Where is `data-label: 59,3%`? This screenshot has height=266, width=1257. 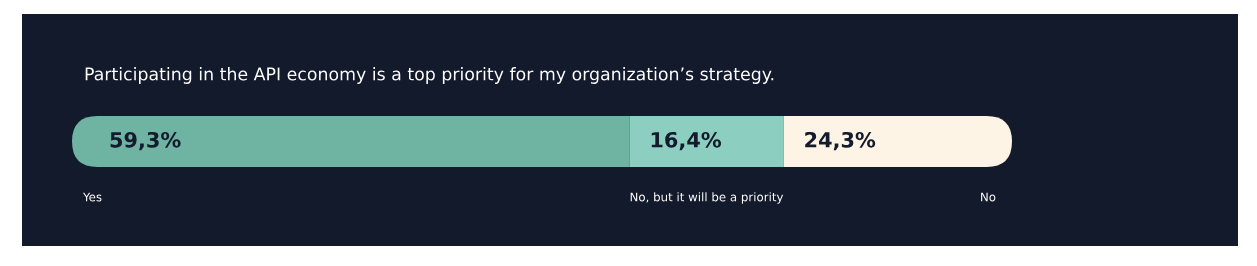
data-label: 59,3% is located at coordinates (145, 141).